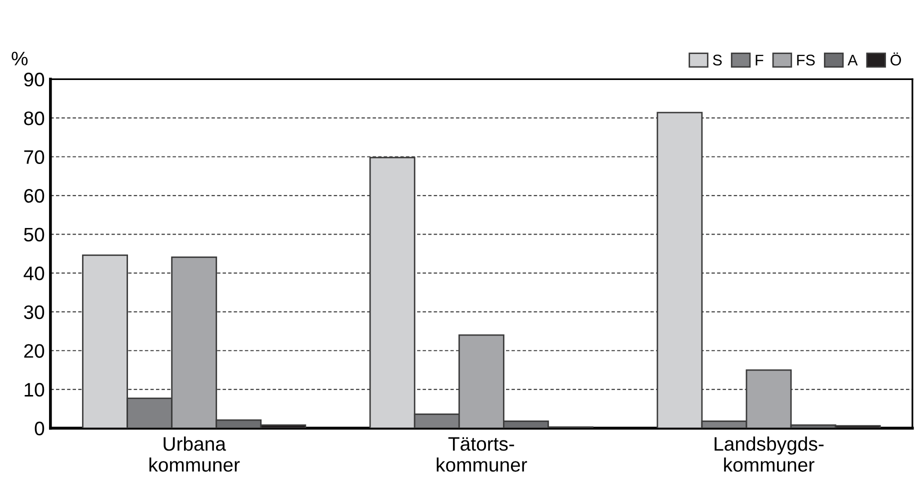 The height and width of the screenshot is (495, 917). Describe the element at coordinates (34, 312) in the screenshot. I see `y-tick-label: 30` at that location.